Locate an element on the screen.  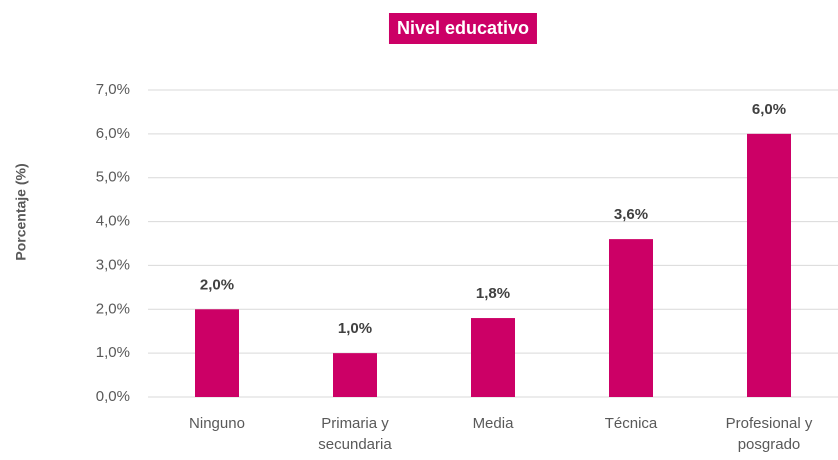
data-label: 1,8% is located at coordinates (493, 293).